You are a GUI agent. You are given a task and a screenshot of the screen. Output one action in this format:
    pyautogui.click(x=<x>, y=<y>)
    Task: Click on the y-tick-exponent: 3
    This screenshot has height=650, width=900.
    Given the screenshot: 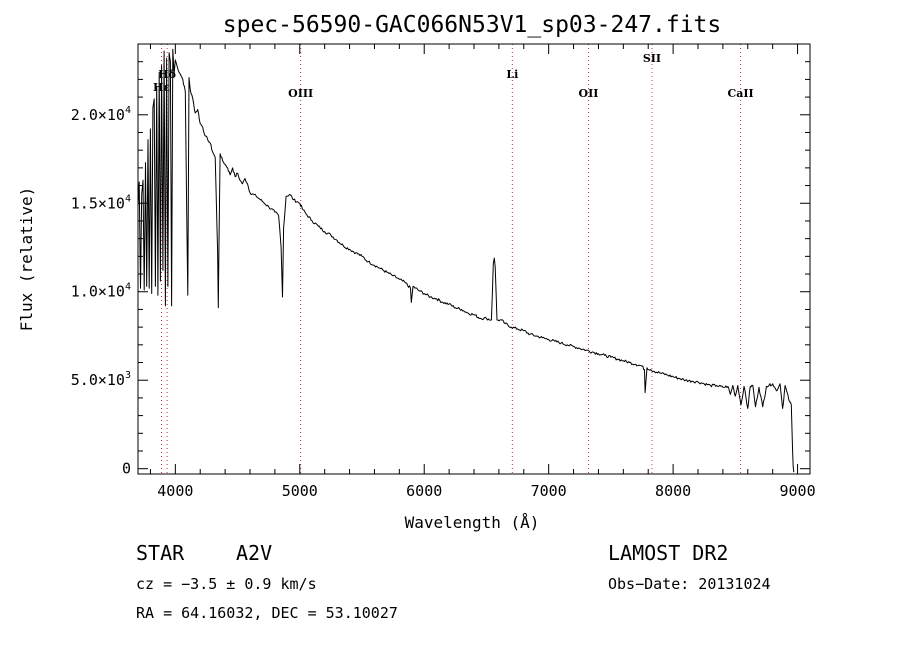 What is the action you would take?
    pyautogui.click(x=128, y=375)
    